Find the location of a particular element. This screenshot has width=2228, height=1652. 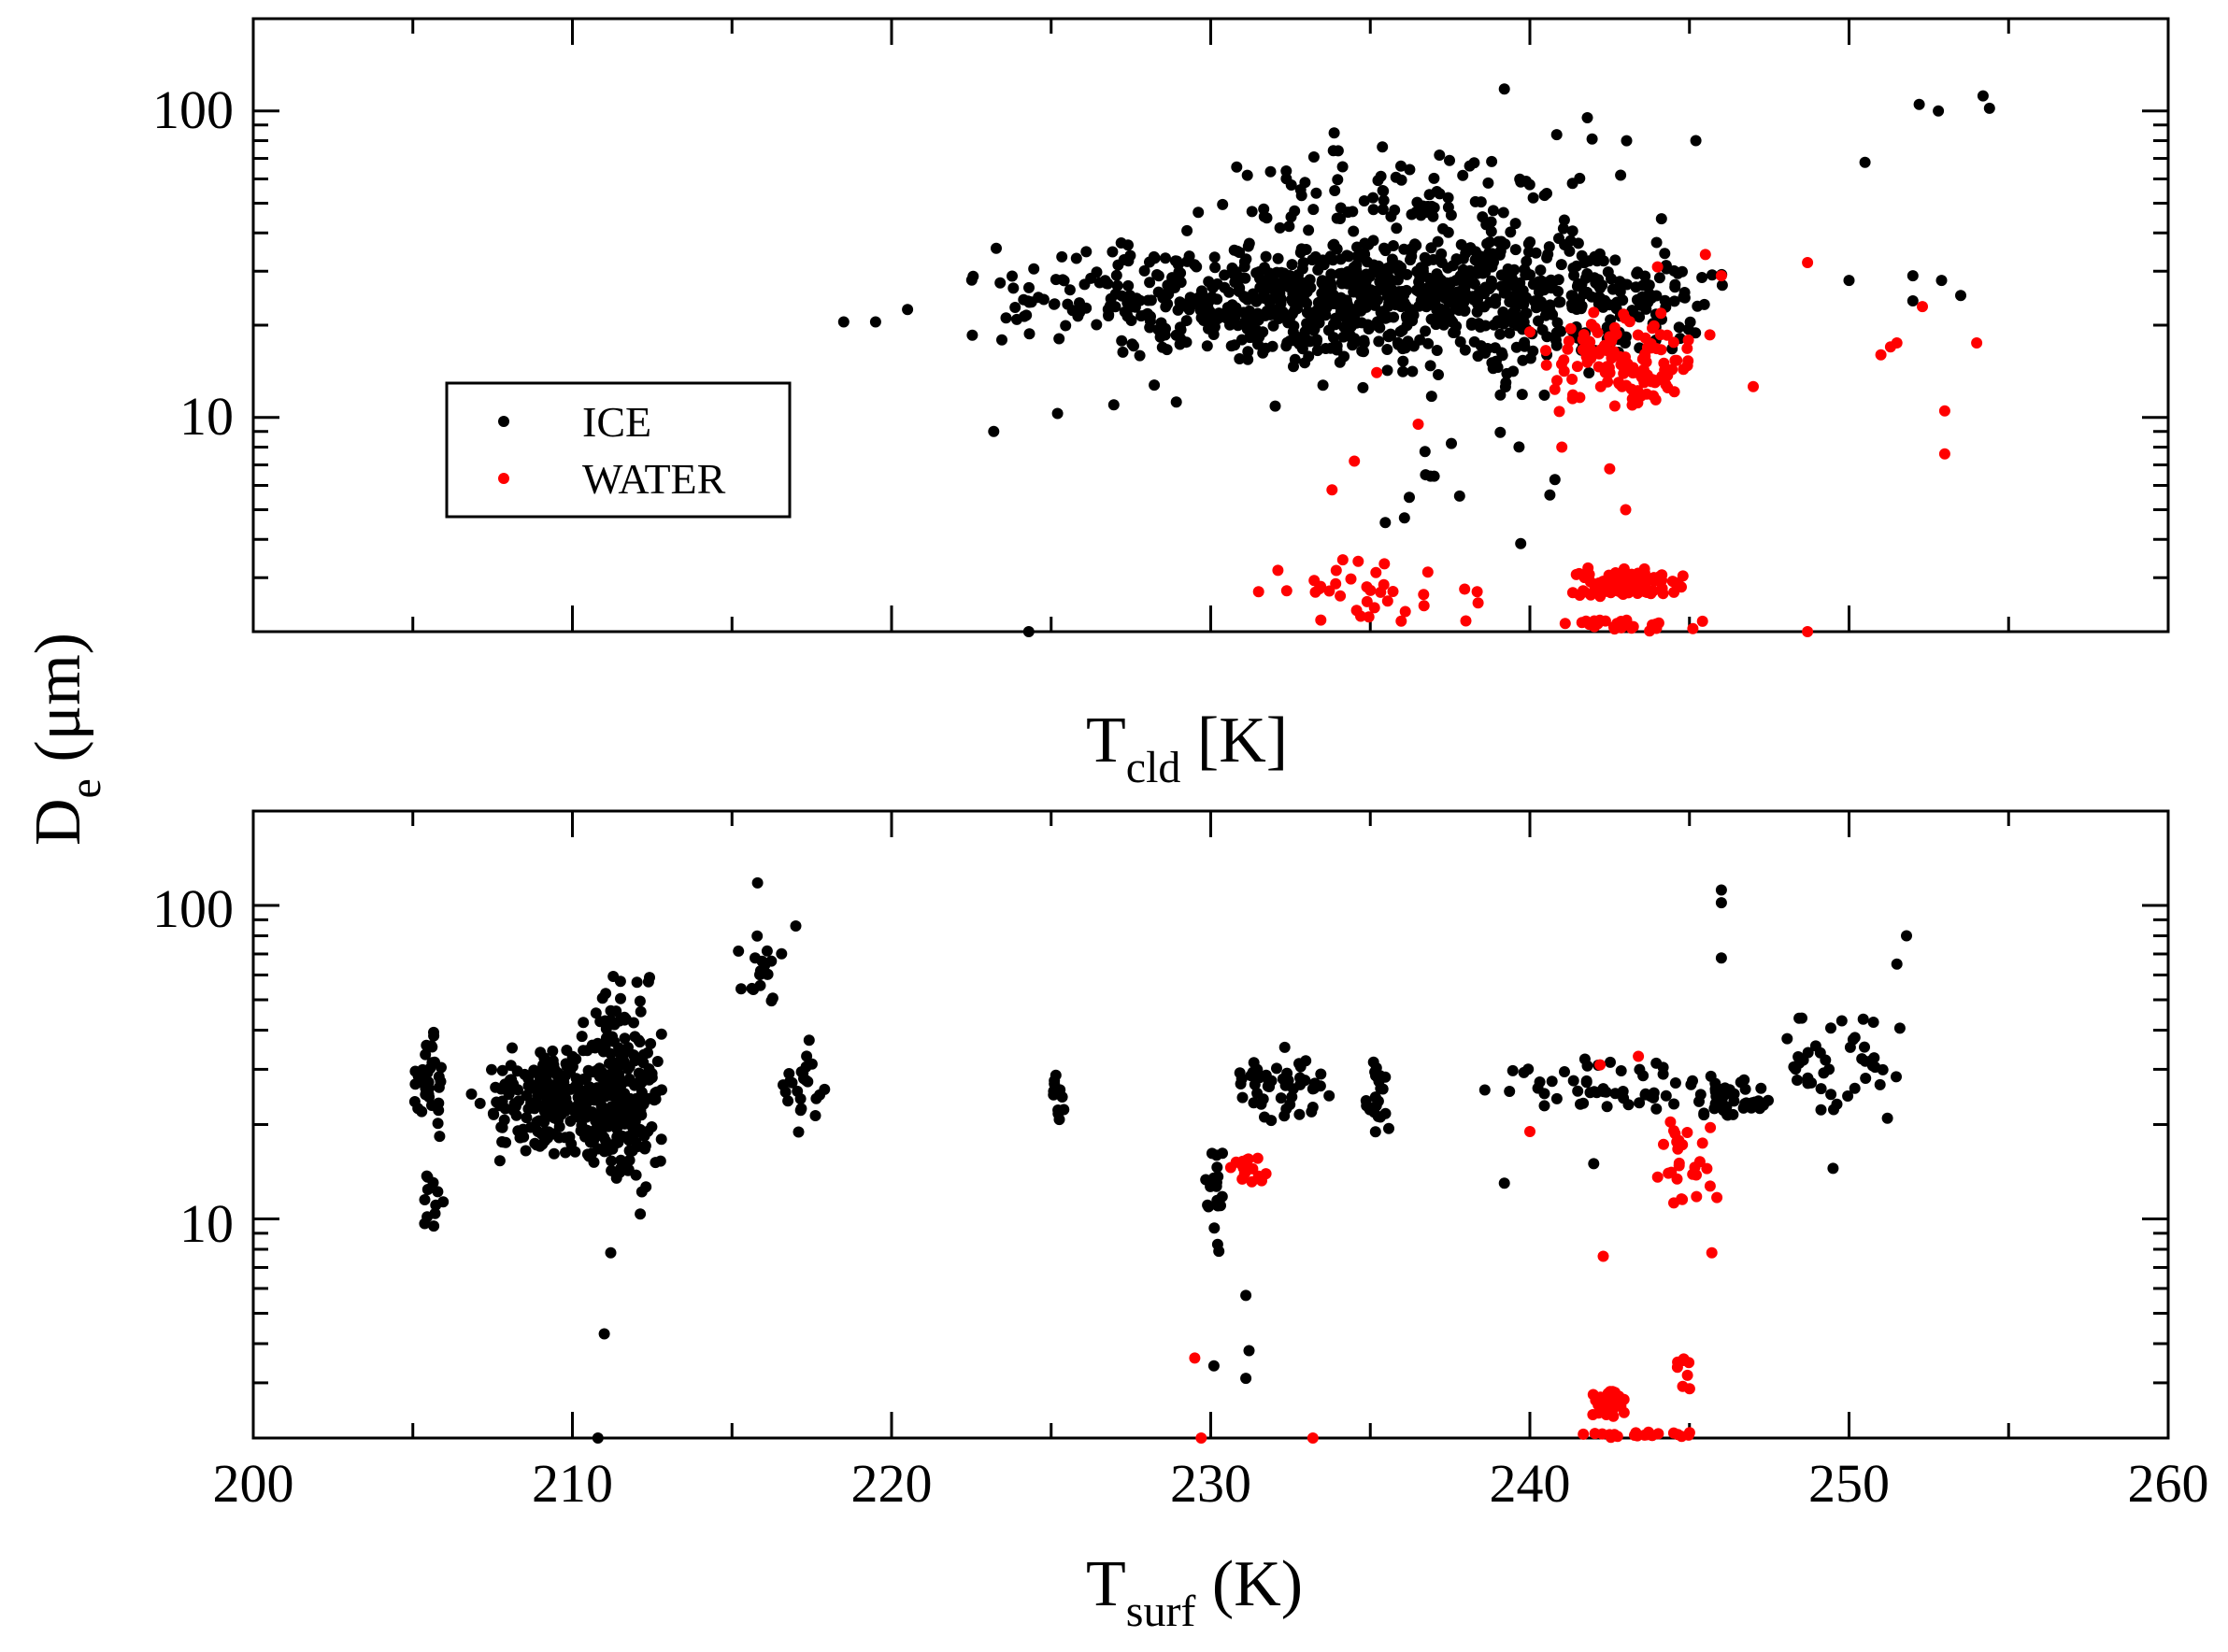

legend-marker-ice is located at coordinates (504, 422).